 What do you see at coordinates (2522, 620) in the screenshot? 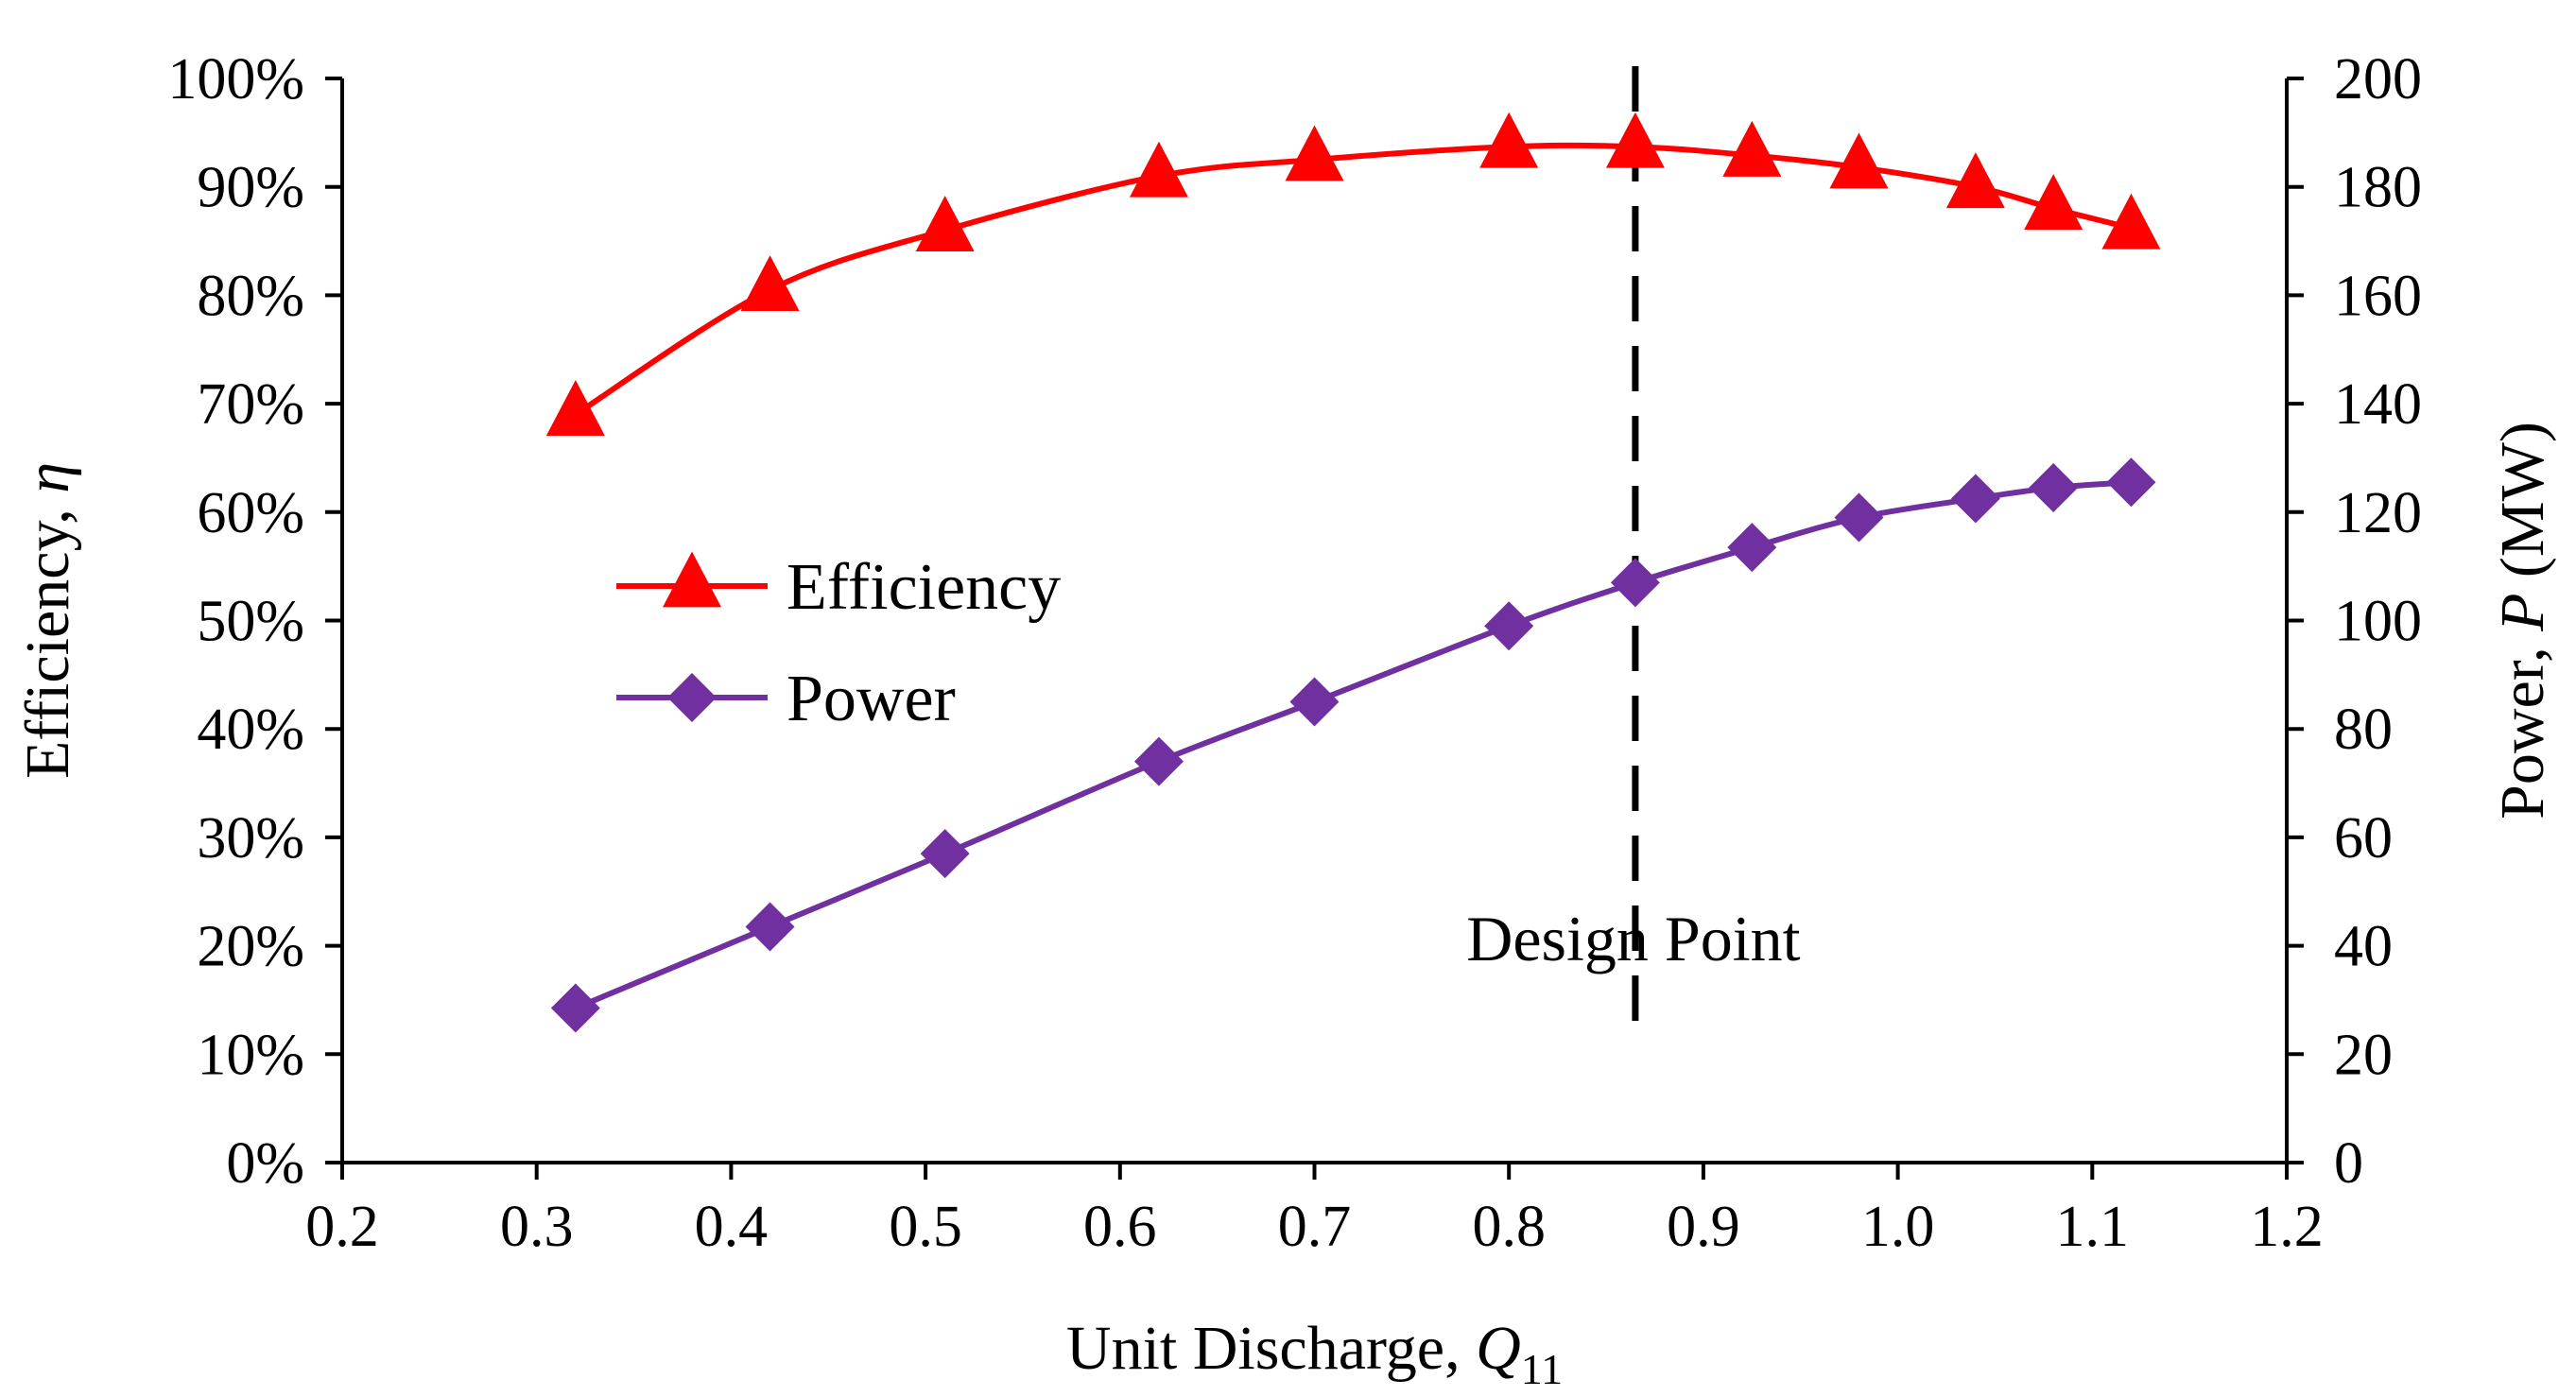
I see `y-axis-right-title: Power, P (MW)` at bounding box center [2522, 620].